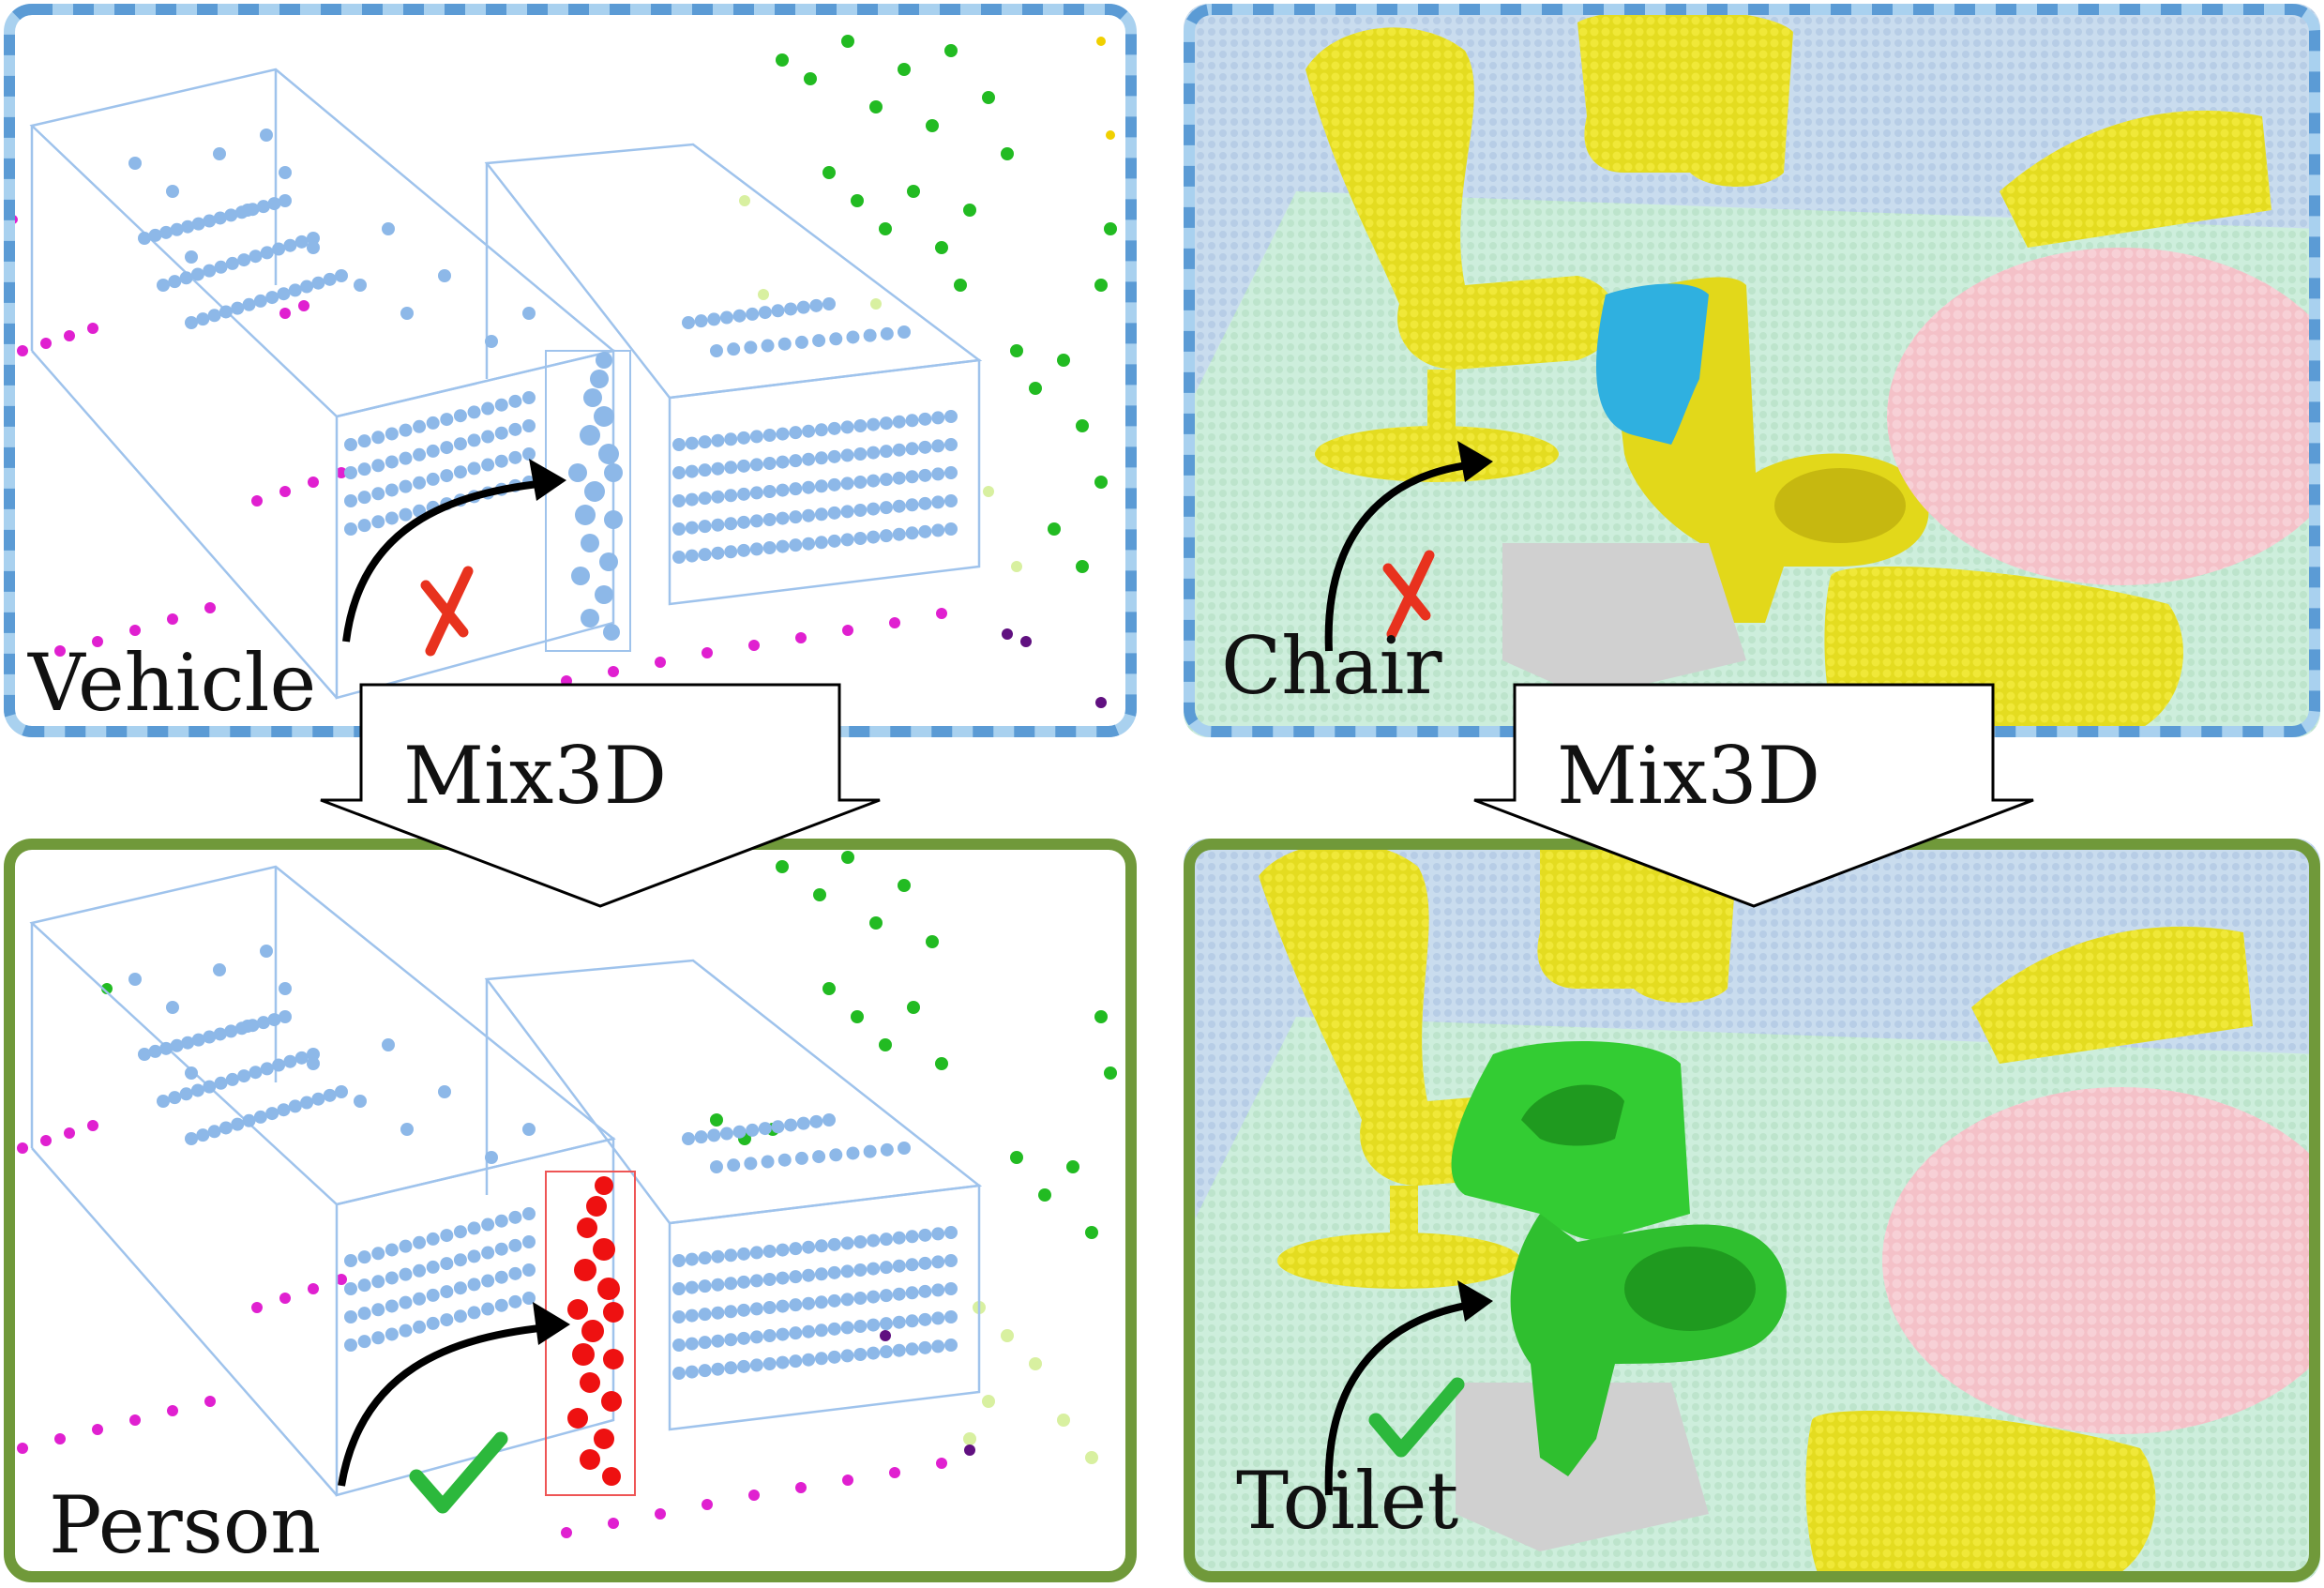 This screenshot has height=1588, width=2324. What do you see at coordinates (1030, 1382) in the screenshot?
I see `light-green-points` at bounding box center [1030, 1382].